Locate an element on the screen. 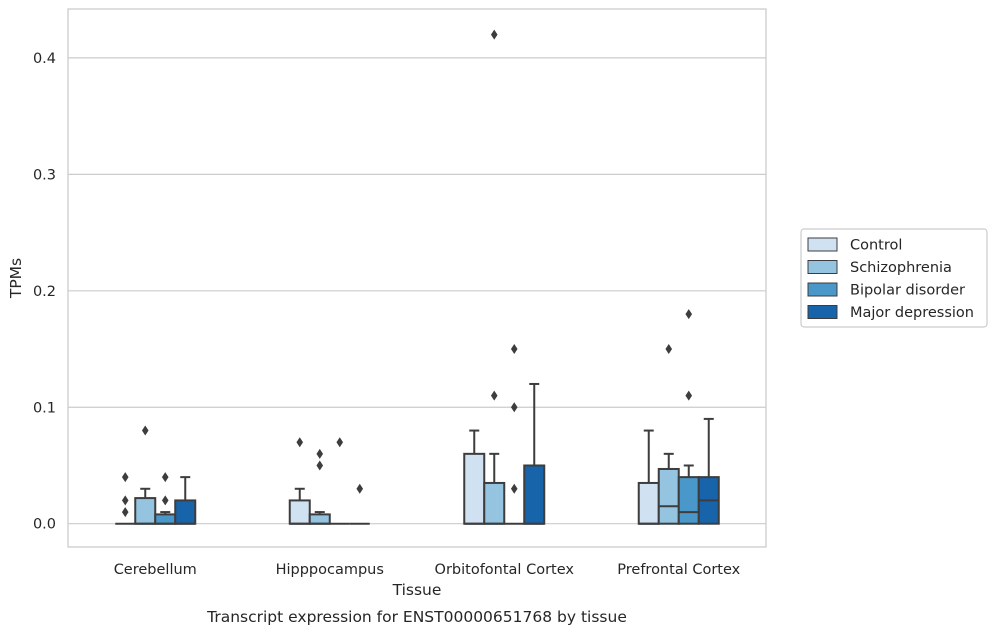 The height and width of the screenshot is (634, 997). y-tick-label: 0.2 is located at coordinates (44, 292).